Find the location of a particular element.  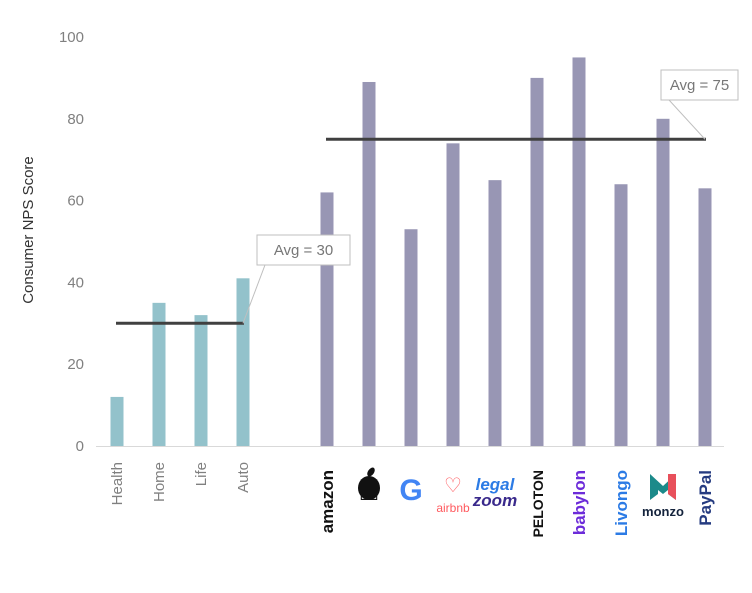

bar-monzo is located at coordinates (663, 282).